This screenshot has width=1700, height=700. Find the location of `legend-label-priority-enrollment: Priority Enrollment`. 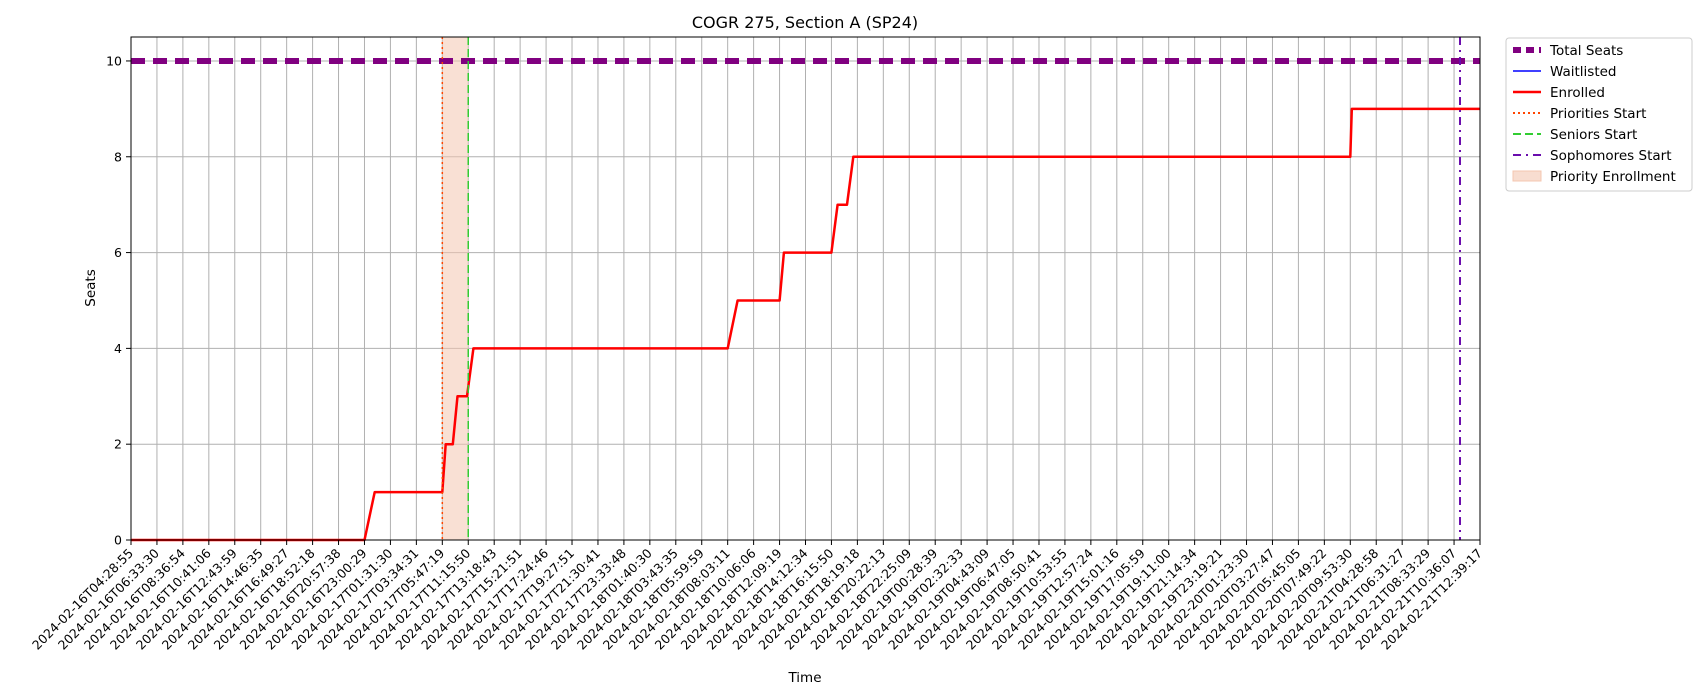

legend-label-priority-enrollment: Priority Enrollment is located at coordinates (1613, 177).